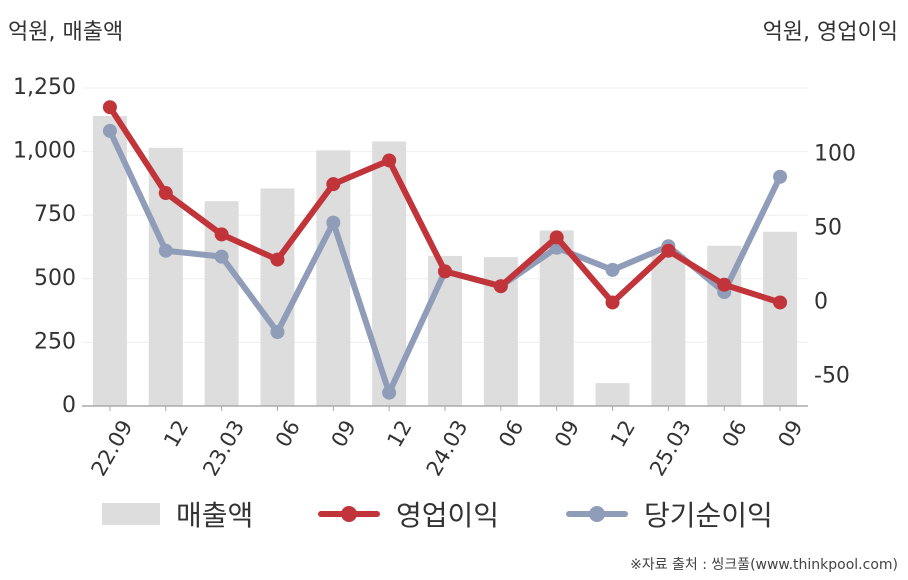 Image resolution: width=908 pixels, height=580 pixels. What do you see at coordinates (44, 87) in the screenshot?
I see `left-tick-label: 1,250` at bounding box center [44, 87].